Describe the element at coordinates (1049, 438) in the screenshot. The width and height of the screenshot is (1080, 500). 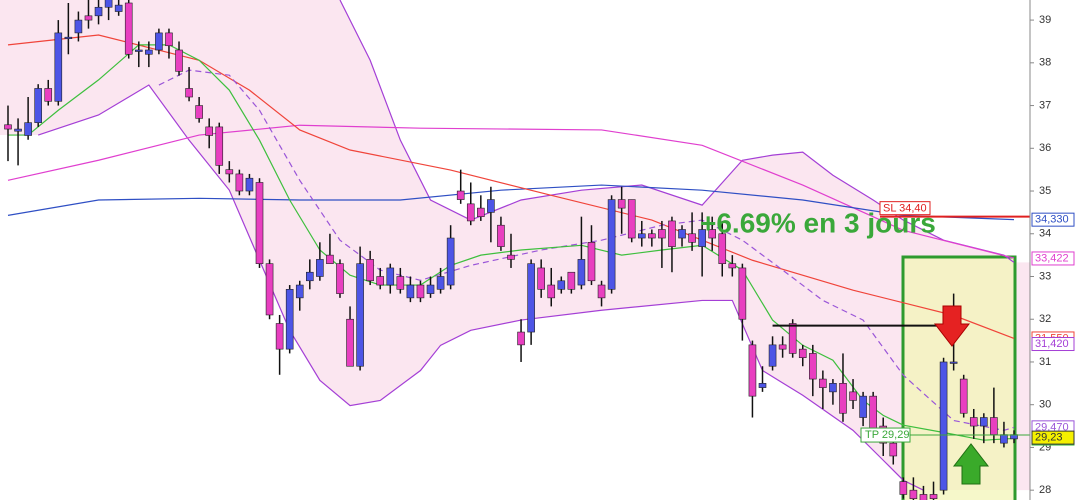
I see `price-label: 29,23` at that location.